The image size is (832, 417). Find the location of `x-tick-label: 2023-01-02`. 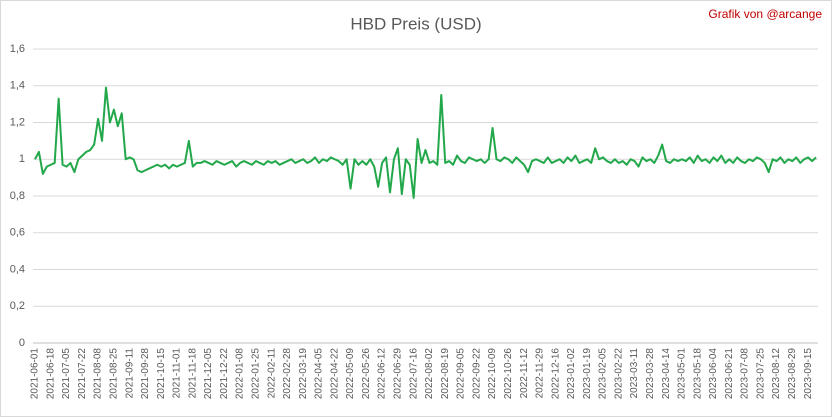

x-tick-label: 2023-01-02 is located at coordinates (571, 374).